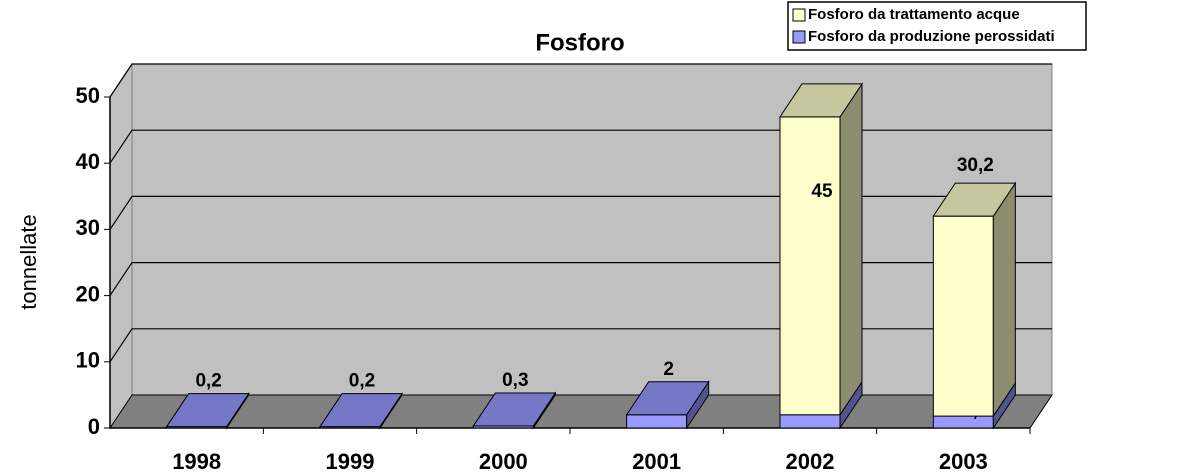 This screenshot has height=473, width=1181. Describe the element at coordinates (914, 14) in the screenshot. I see `legend-label: Fosforo da trattamento acque` at that location.